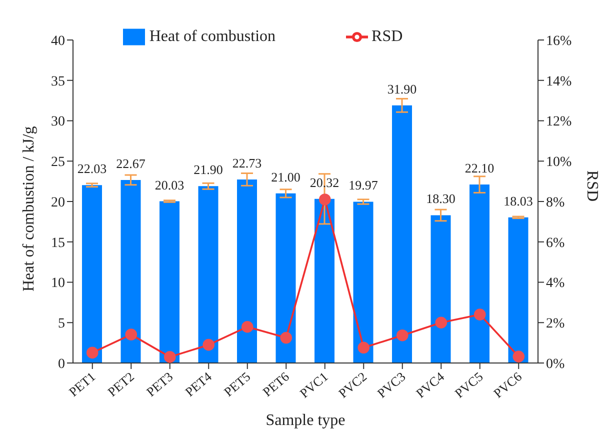  What do you see at coordinates (212, 36) in the screenshot?
I see `legend-label: Heat of combustion` at bounding box center [212, 36].